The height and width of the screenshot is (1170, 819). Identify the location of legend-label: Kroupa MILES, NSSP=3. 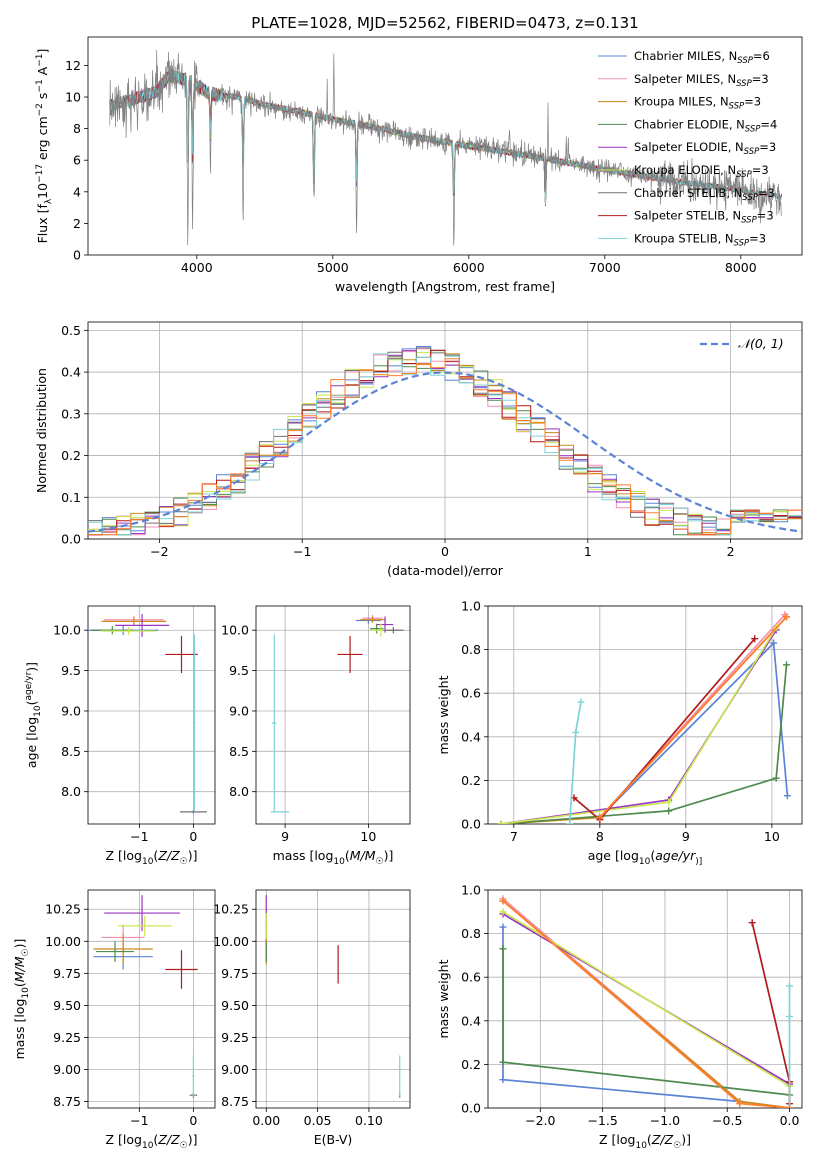
(697, 103).